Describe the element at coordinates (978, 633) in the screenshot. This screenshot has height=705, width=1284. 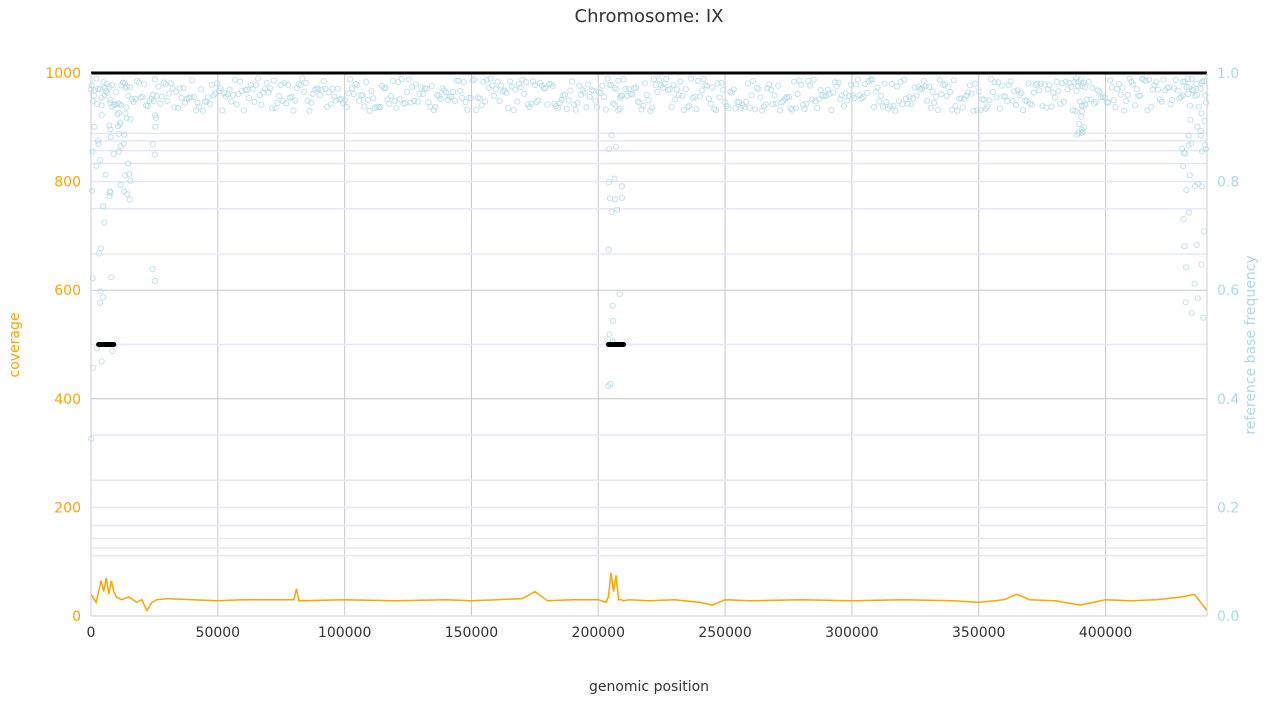
I see `x-tick-label: 350000` at that location.